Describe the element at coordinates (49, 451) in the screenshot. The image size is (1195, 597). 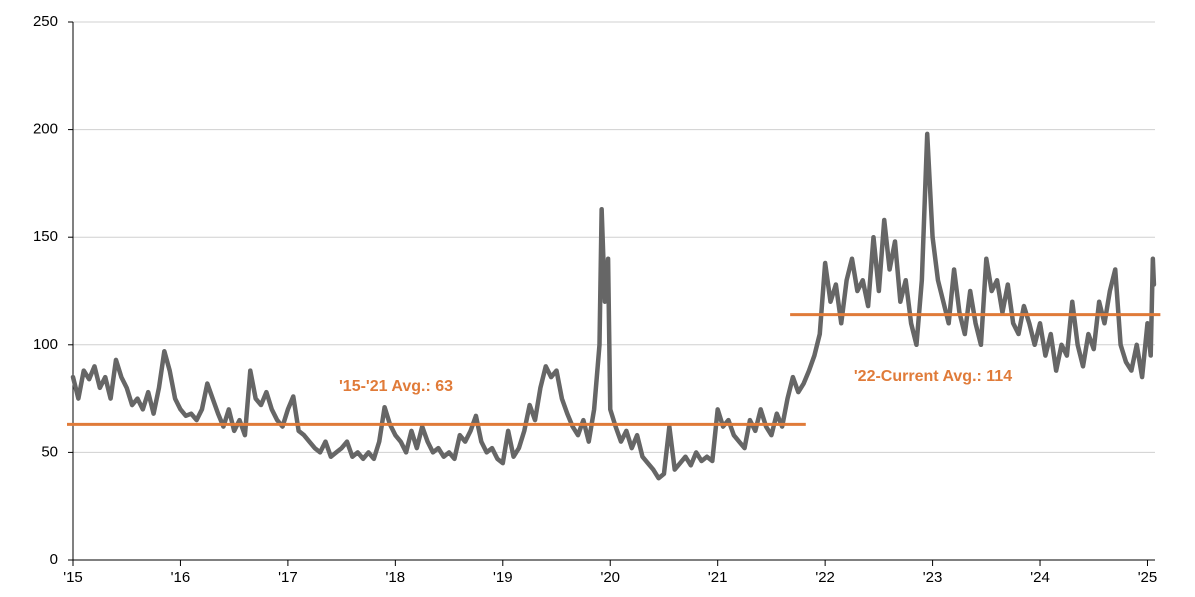
I see `y-tick-label: 50` at that location.